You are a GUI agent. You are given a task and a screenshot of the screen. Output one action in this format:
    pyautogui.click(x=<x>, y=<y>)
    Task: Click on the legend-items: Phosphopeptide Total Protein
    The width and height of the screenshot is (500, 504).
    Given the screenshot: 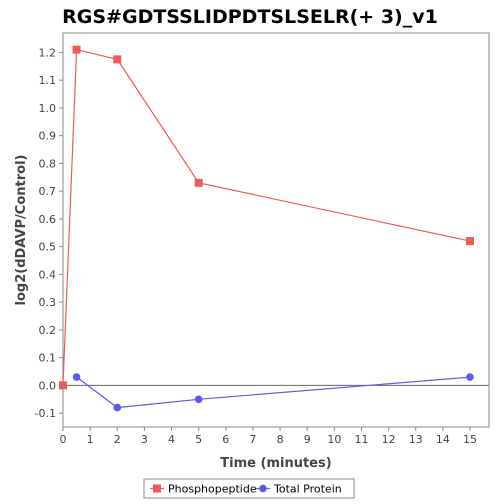 What is the action you would take?
    pyautogui.click(x=246, y=489)
    